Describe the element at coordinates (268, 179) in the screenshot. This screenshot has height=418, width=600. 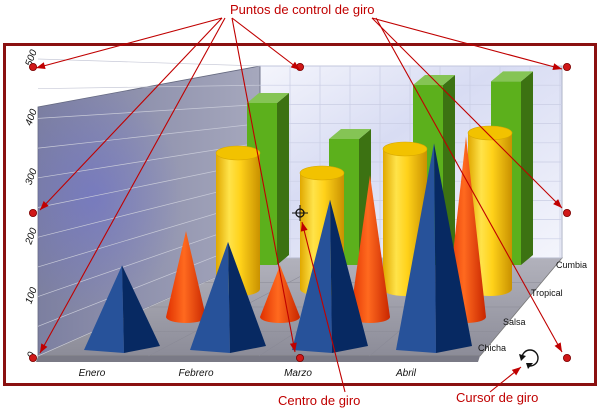
I see `box-mark` at that location.